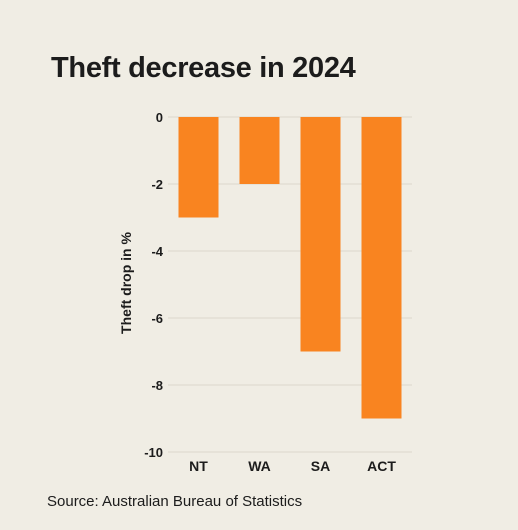 Image resolution: width=518 pixels, height=530 pixels. What do you see at coordinates (259, 150) in the screenshot?
I see `bar-wa` at bounding box center [259, 150].